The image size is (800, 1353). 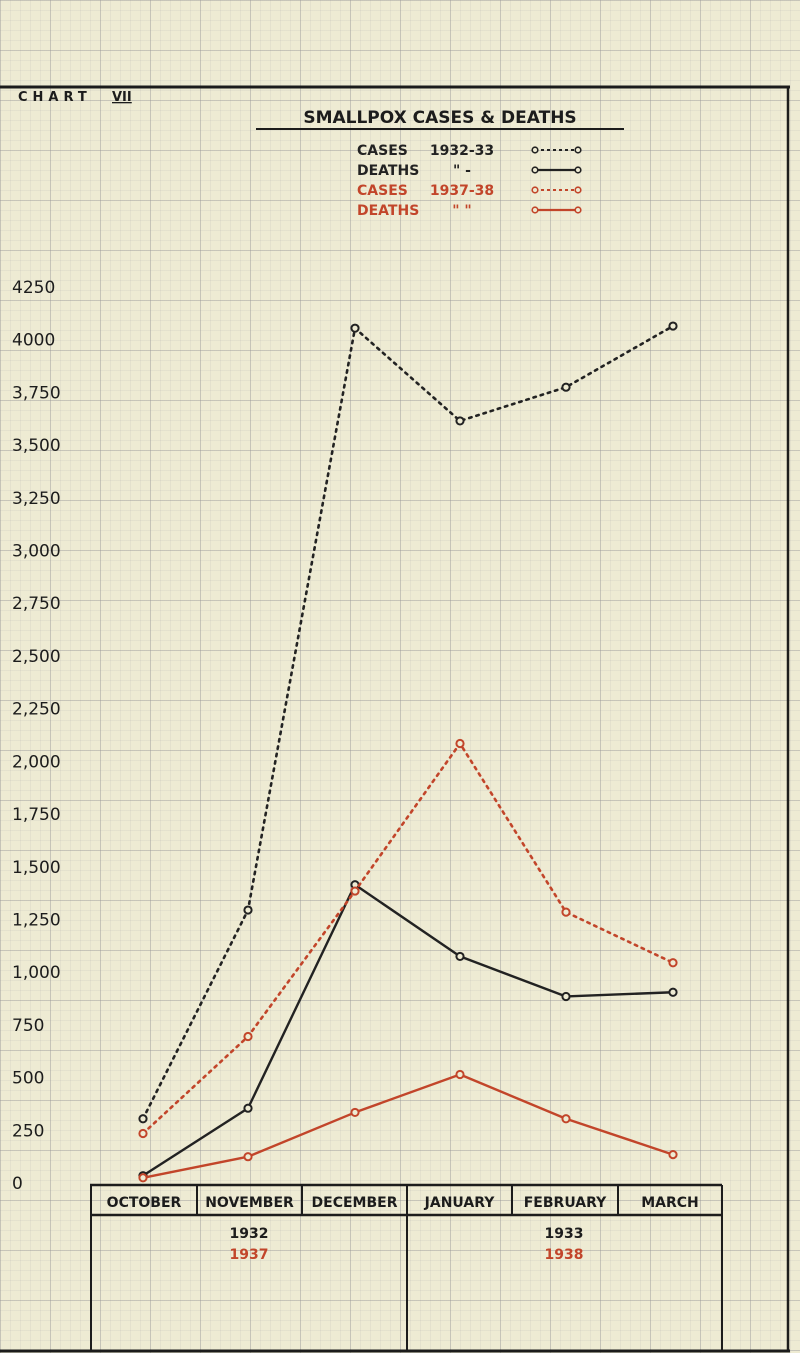 I want to click on x-tick-label: NOVEMBER, so click(x=249, y=1203).